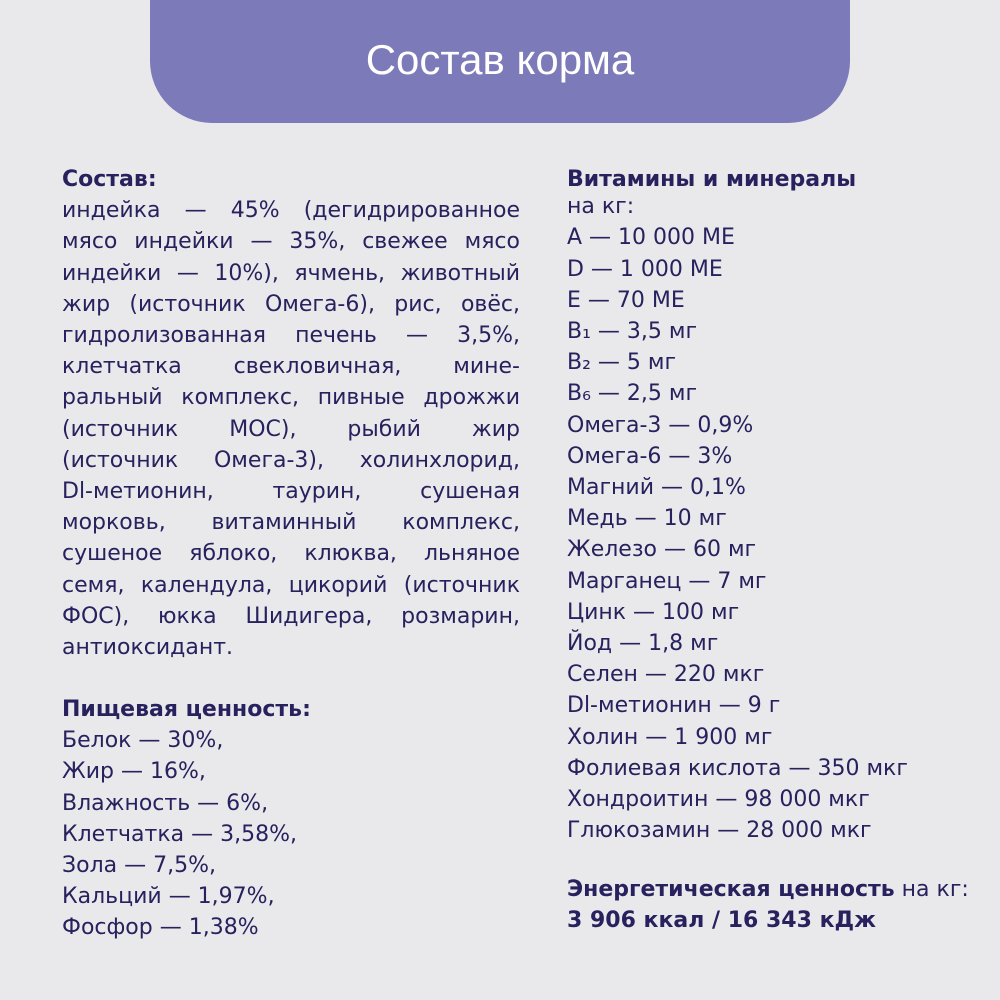 This screenshot has height=1000, width=1000. Describe the element at coordinates (721, 921) in the screenshot. I see `energy-value: 3 906 ккал / 16 343 кДж` at that location.